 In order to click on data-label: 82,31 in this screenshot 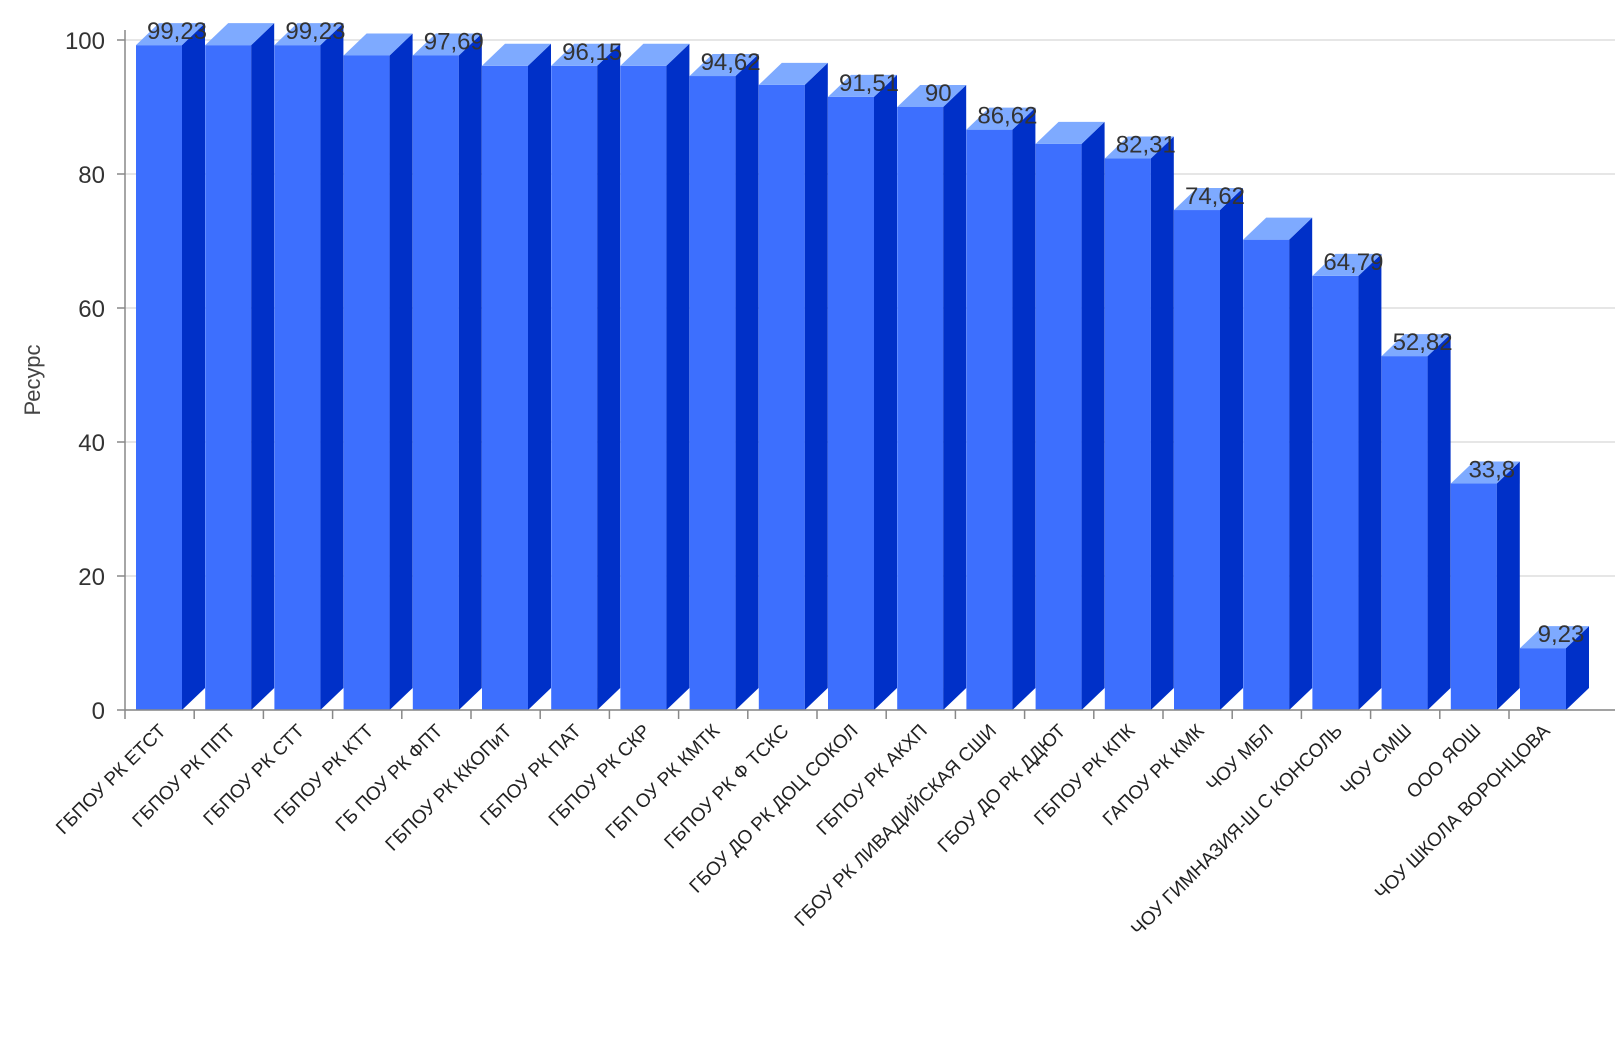, I will do `click(1146, 145)`.